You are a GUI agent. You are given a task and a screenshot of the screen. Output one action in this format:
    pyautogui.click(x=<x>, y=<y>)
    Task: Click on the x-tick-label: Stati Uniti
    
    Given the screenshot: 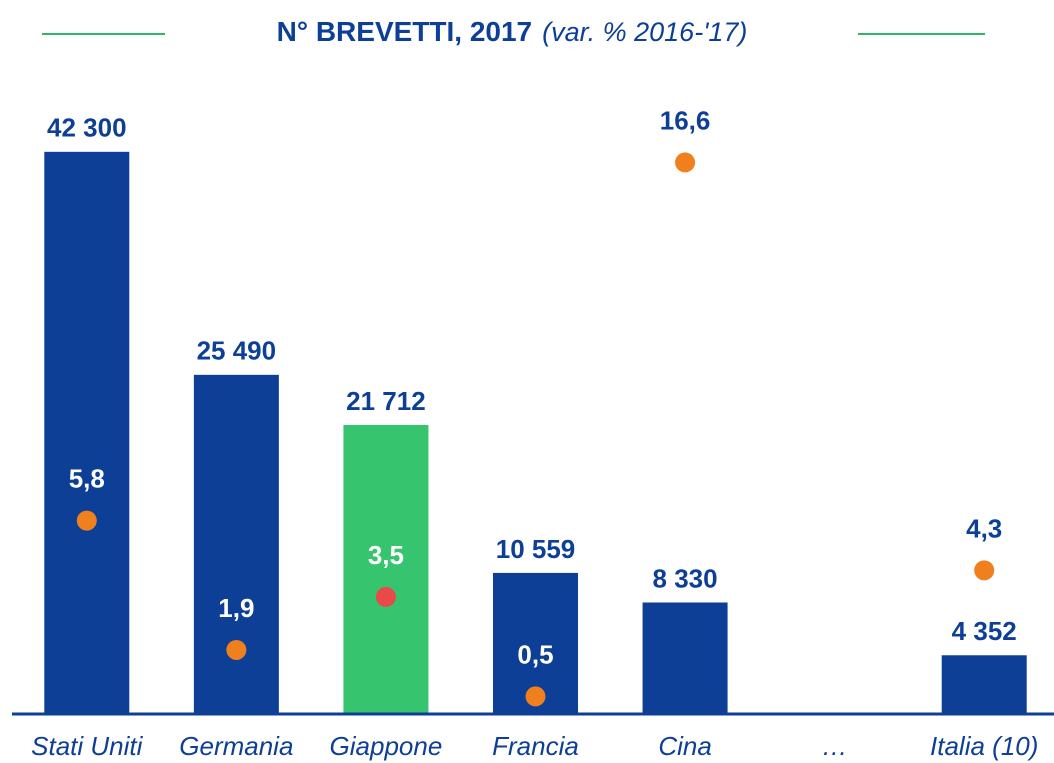 What is the action you would take?
    pyautogui.click(x=87, y=746)
    